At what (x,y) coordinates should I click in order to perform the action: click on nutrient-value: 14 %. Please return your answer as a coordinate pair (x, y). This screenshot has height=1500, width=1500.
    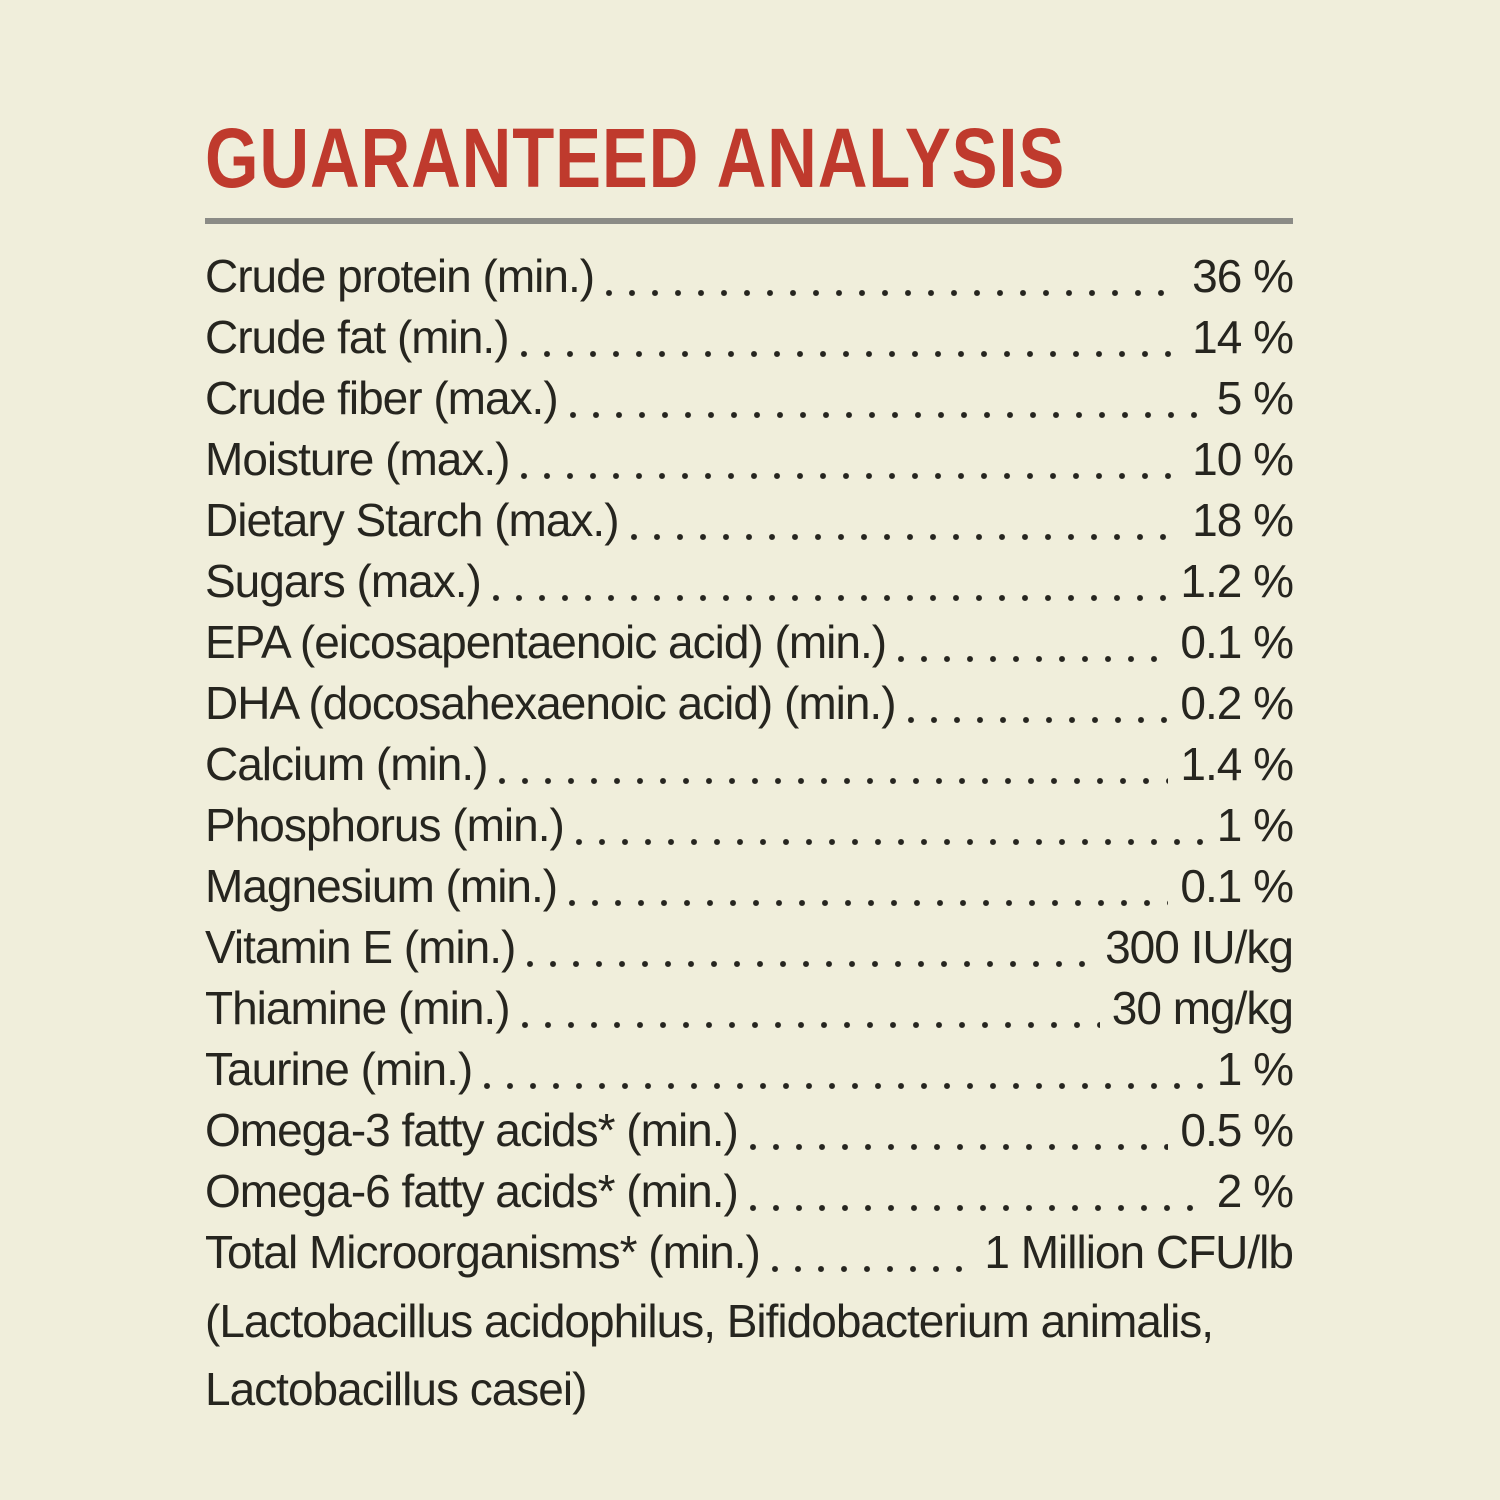
    Looking at the image, I should click on (1243, 337).